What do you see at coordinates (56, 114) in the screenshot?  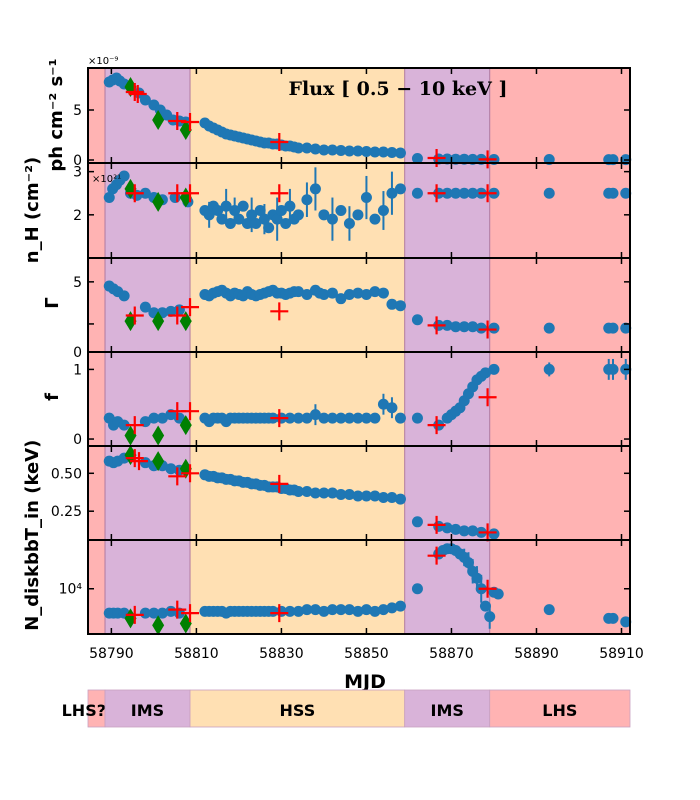 I see `flux-ylabel: ph cm⁻² s⁻¹` at bounding box center [56, 114].